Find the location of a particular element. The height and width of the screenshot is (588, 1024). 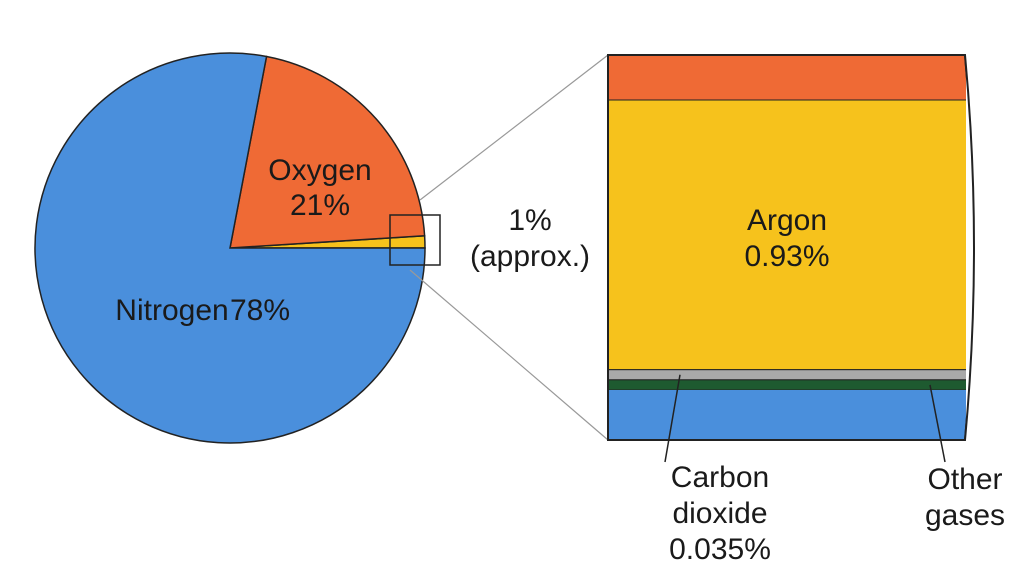

segment-label: Carbon dioxide is located at coordinates (720, 495).